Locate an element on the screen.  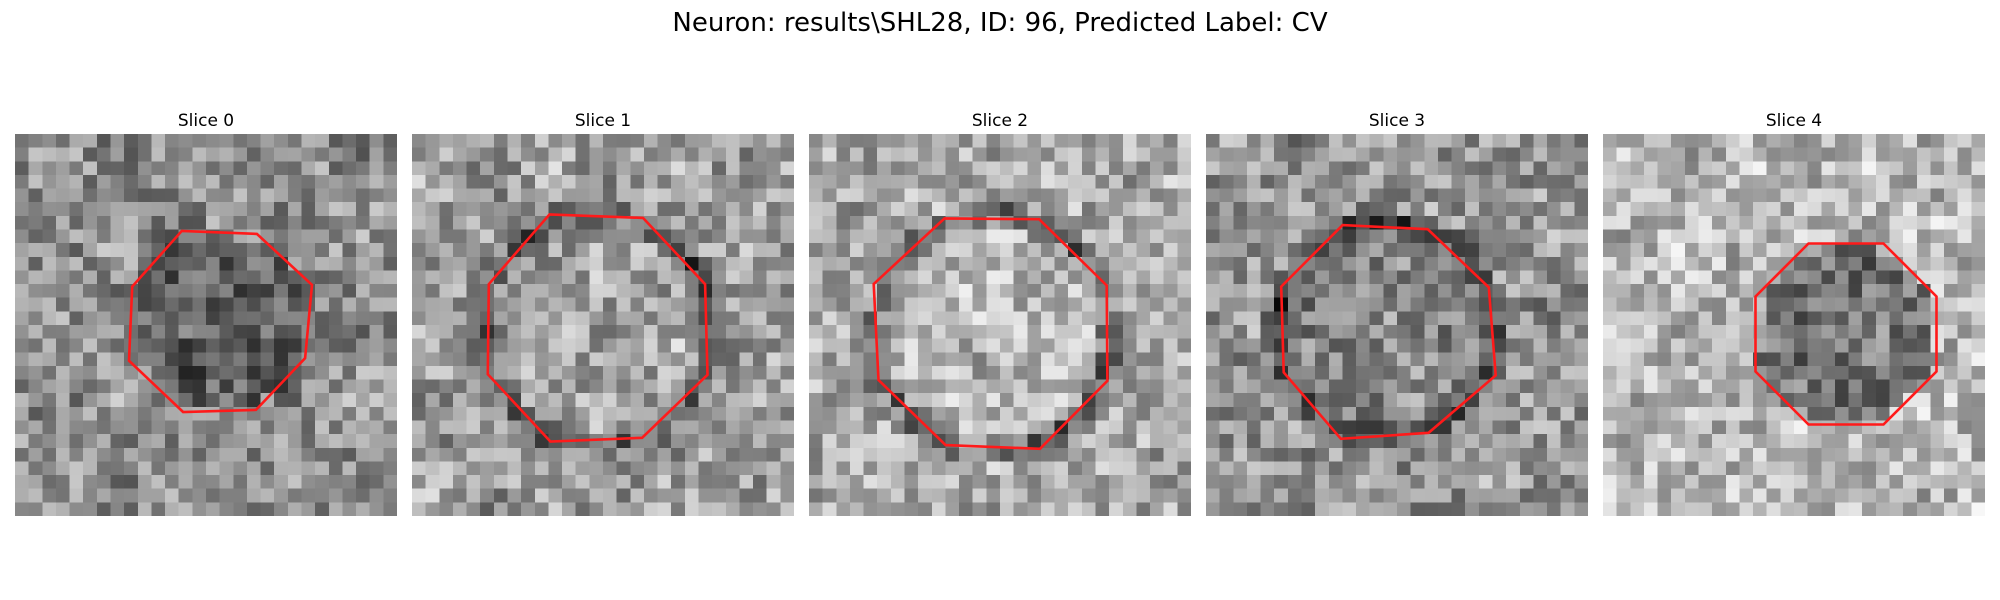
slice-3-contour is located at coordinates (1388, 332).